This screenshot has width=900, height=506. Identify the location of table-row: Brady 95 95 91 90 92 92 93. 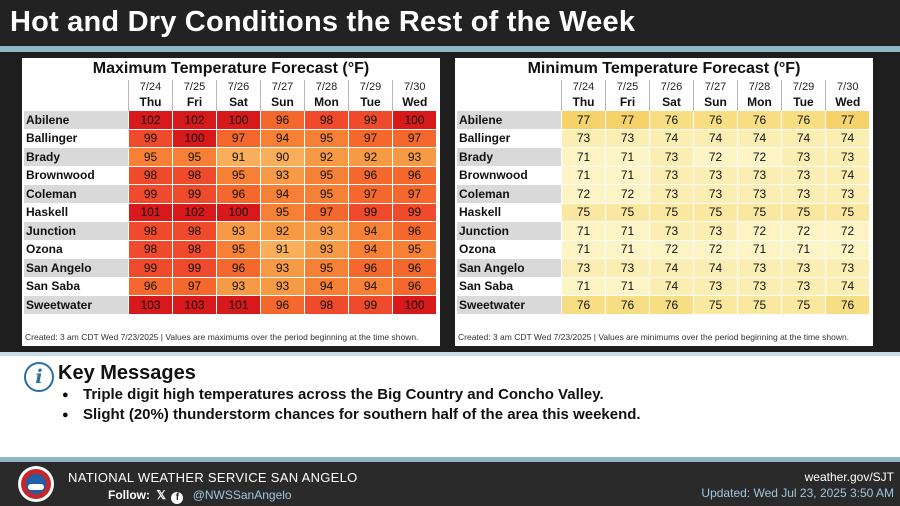
(230, 157).